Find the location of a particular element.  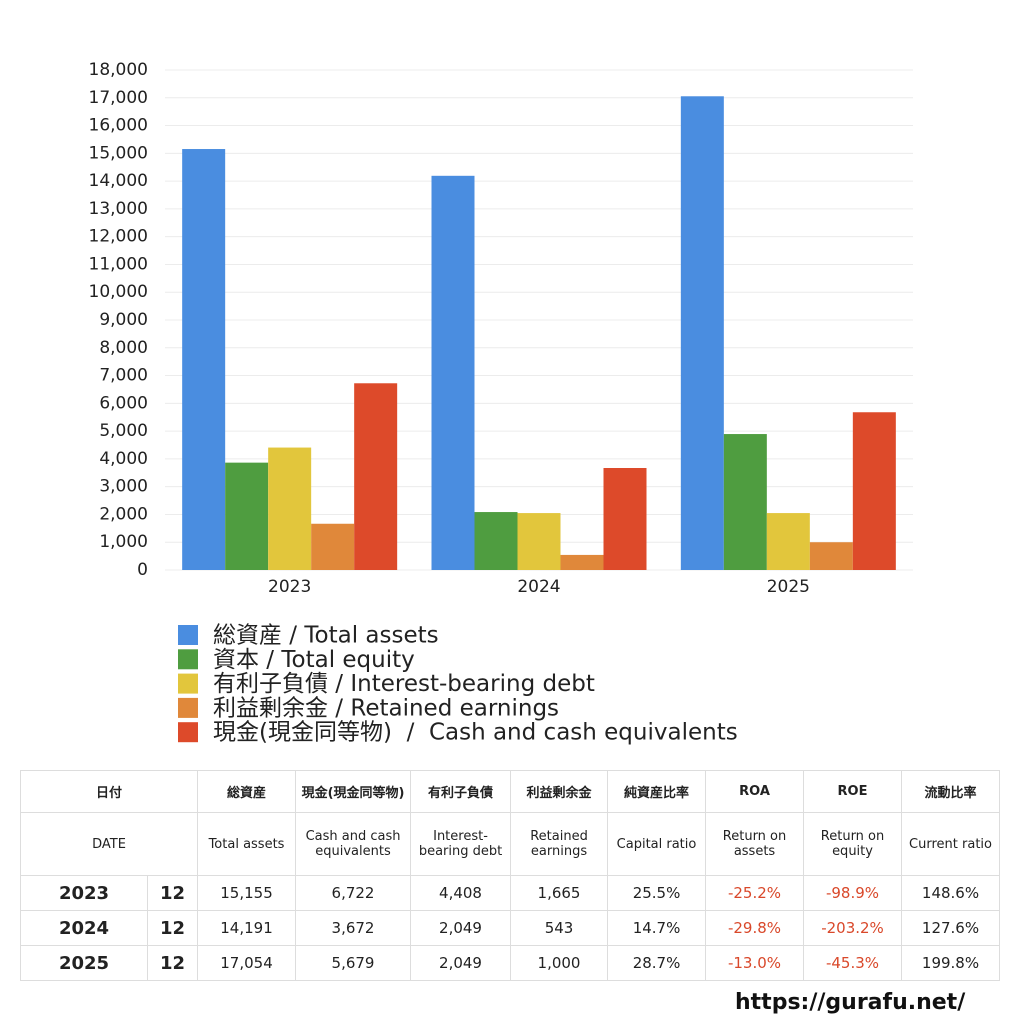

header-cell: DATE is located at coordinates (109, 844).